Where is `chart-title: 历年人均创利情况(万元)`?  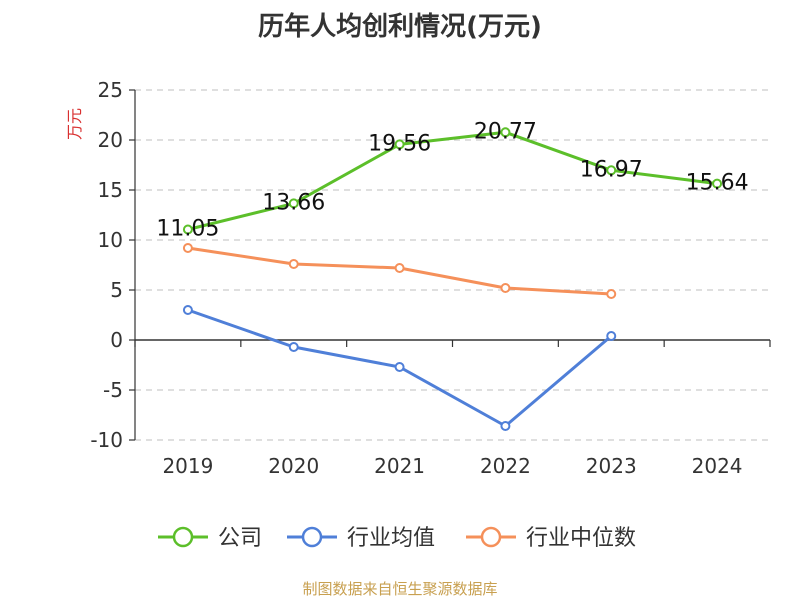 chart-title: 历年人均创利情况(万元) is located at coordinates (400, 27).